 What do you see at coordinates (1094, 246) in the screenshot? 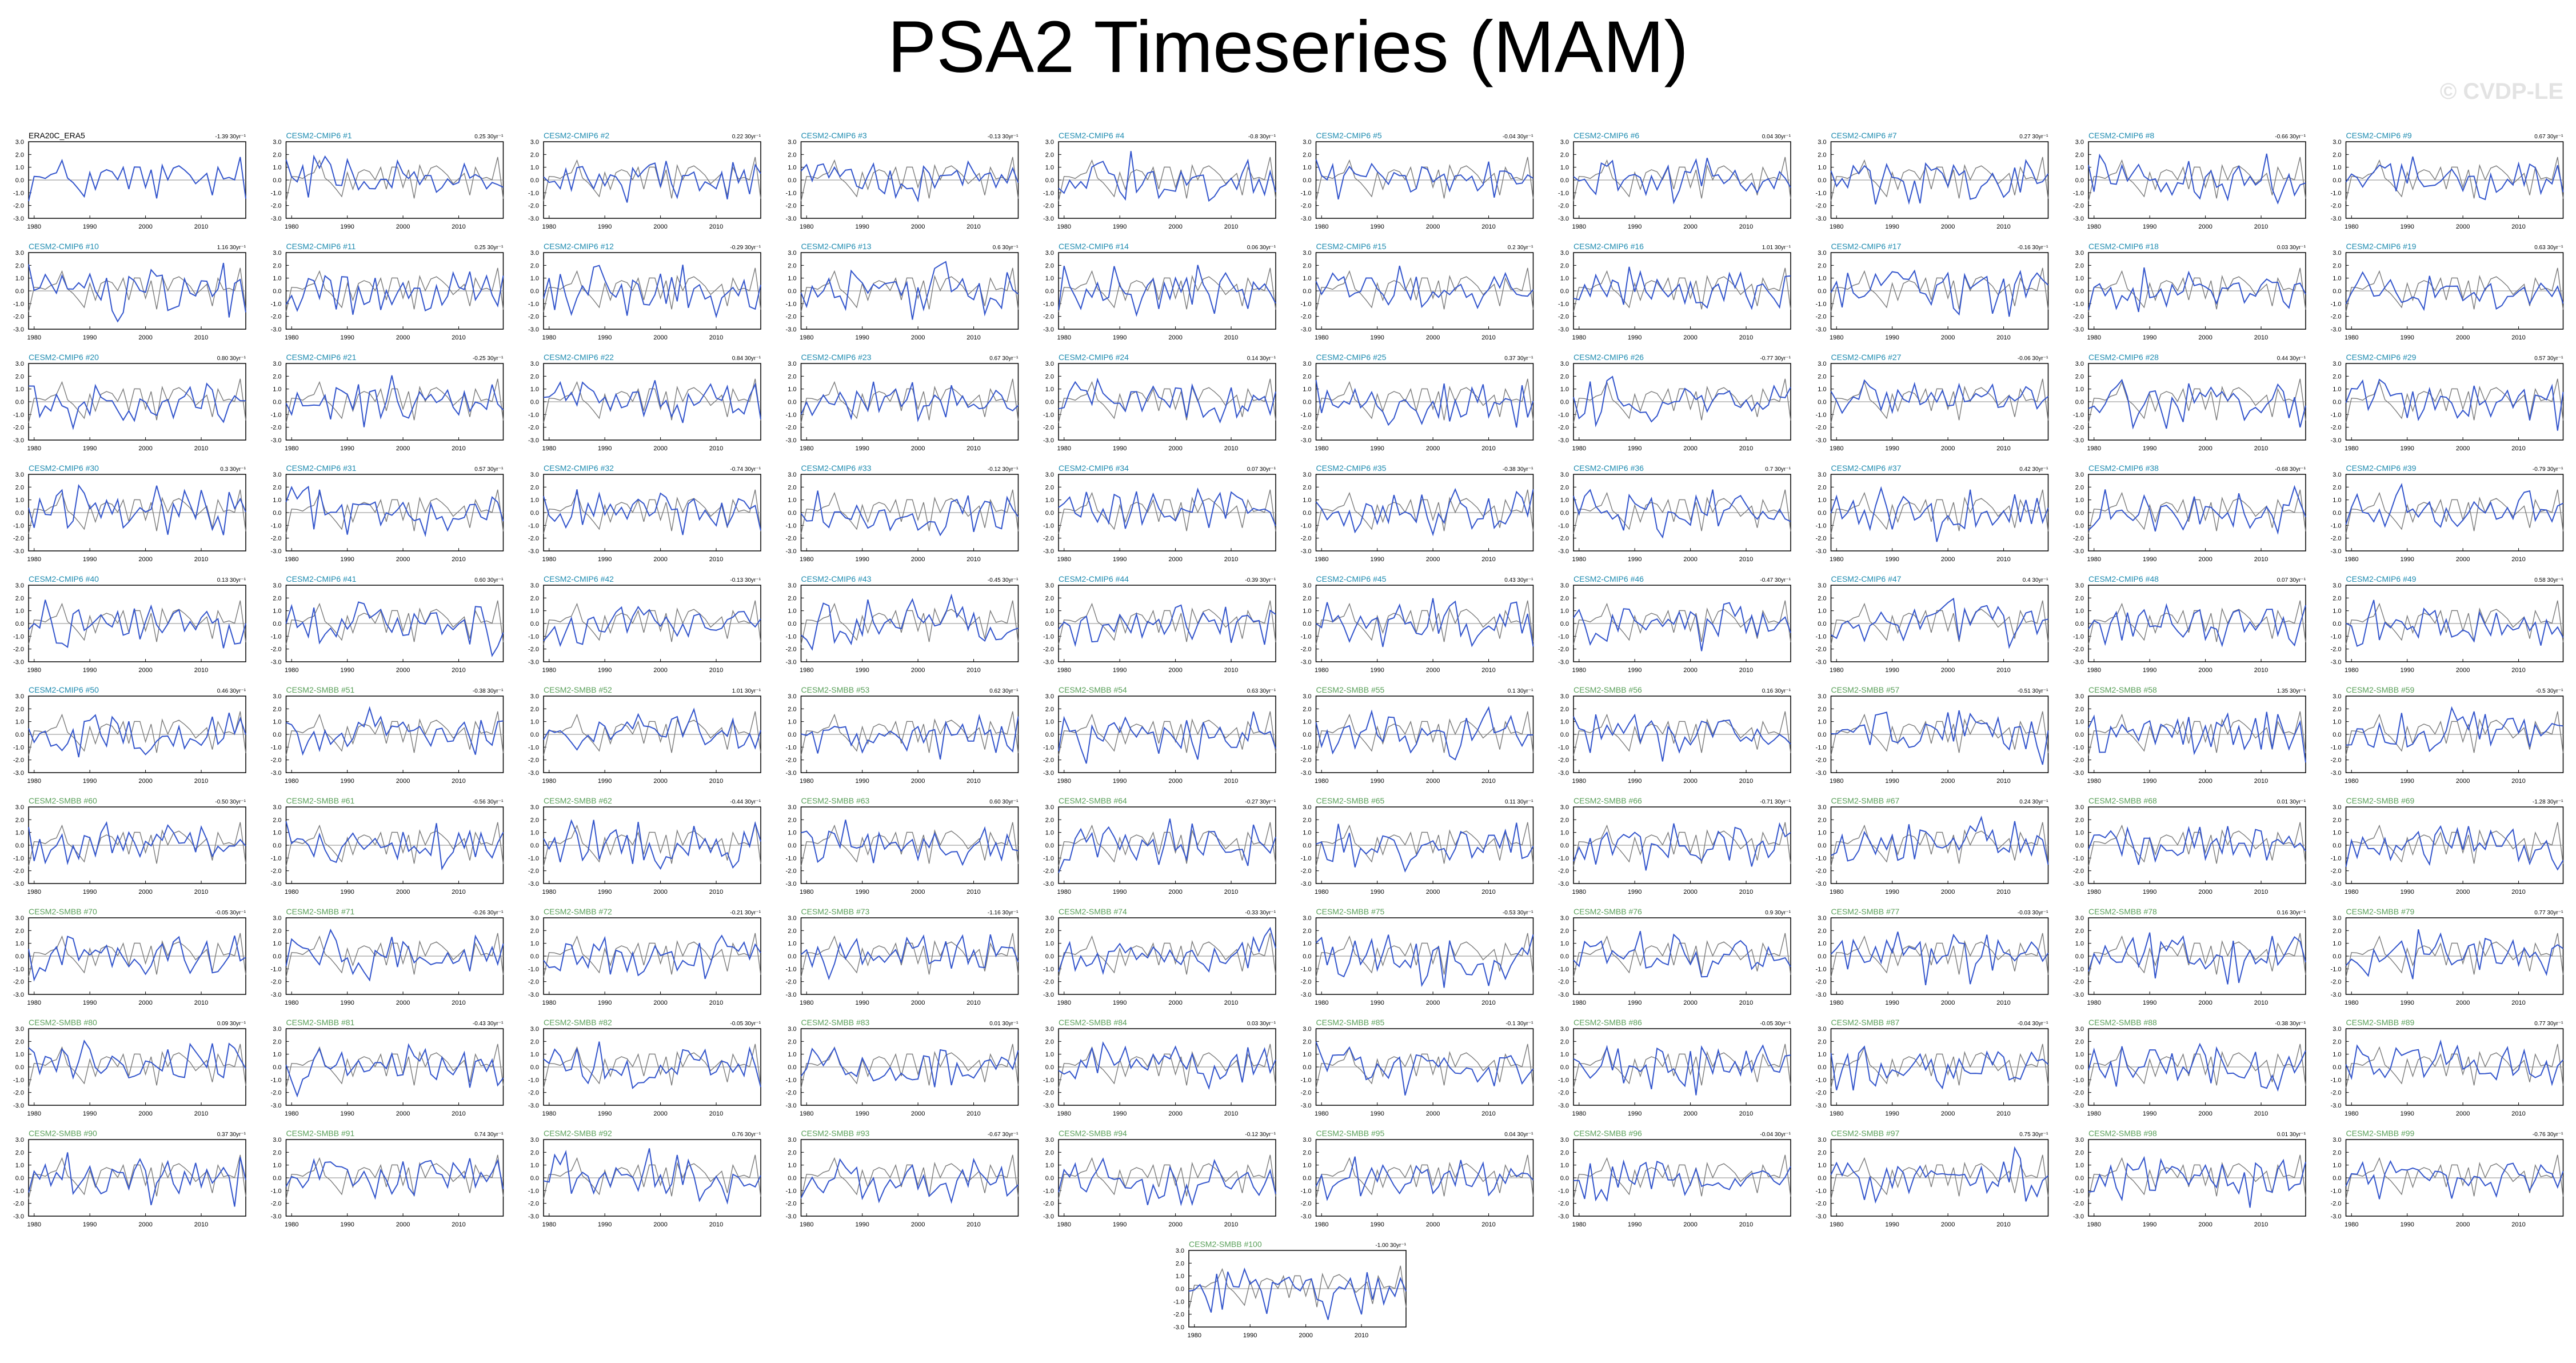
I see `panel-title: CESM2-CMIP6 #14` at bounding box center [1094, 246].